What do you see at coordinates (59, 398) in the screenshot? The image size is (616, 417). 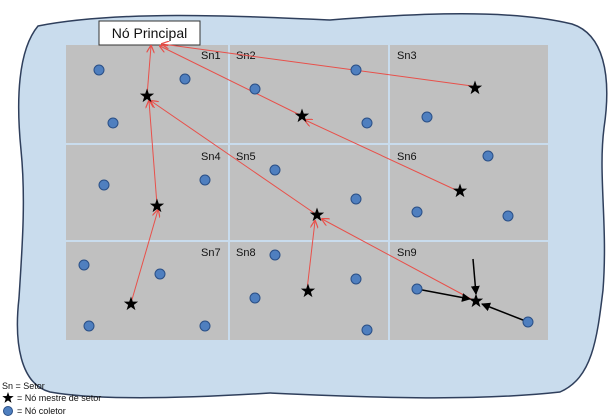 I see `legend-master-text: = Nó mestre de setor` at bounding box center [59, 398].